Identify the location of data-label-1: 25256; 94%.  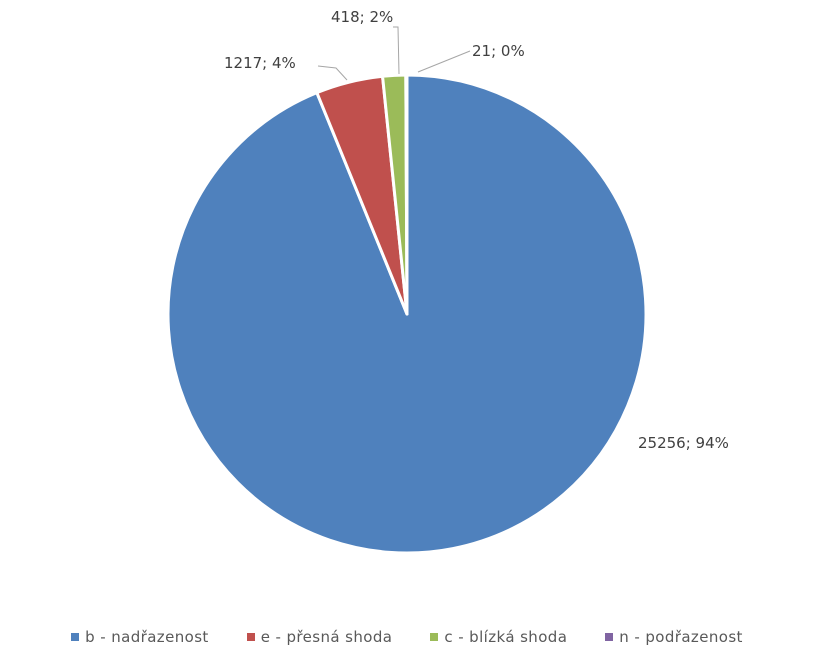
(683, 443).